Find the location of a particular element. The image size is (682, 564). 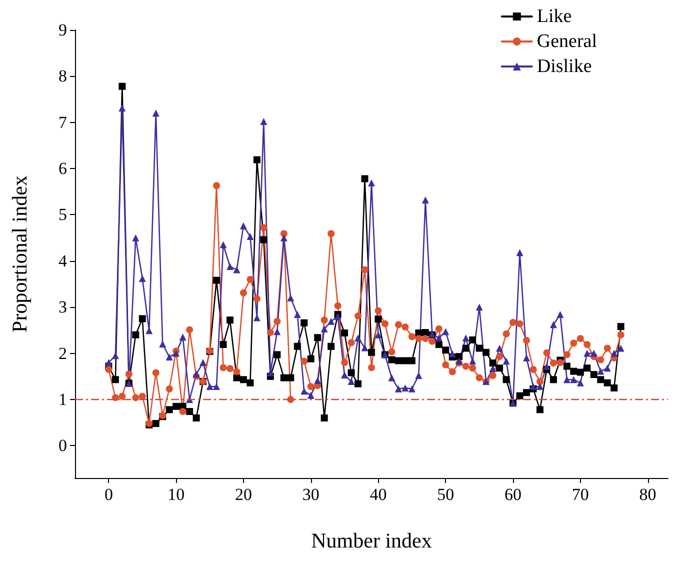

legend-label: Like is located at coordinates (554, 16).